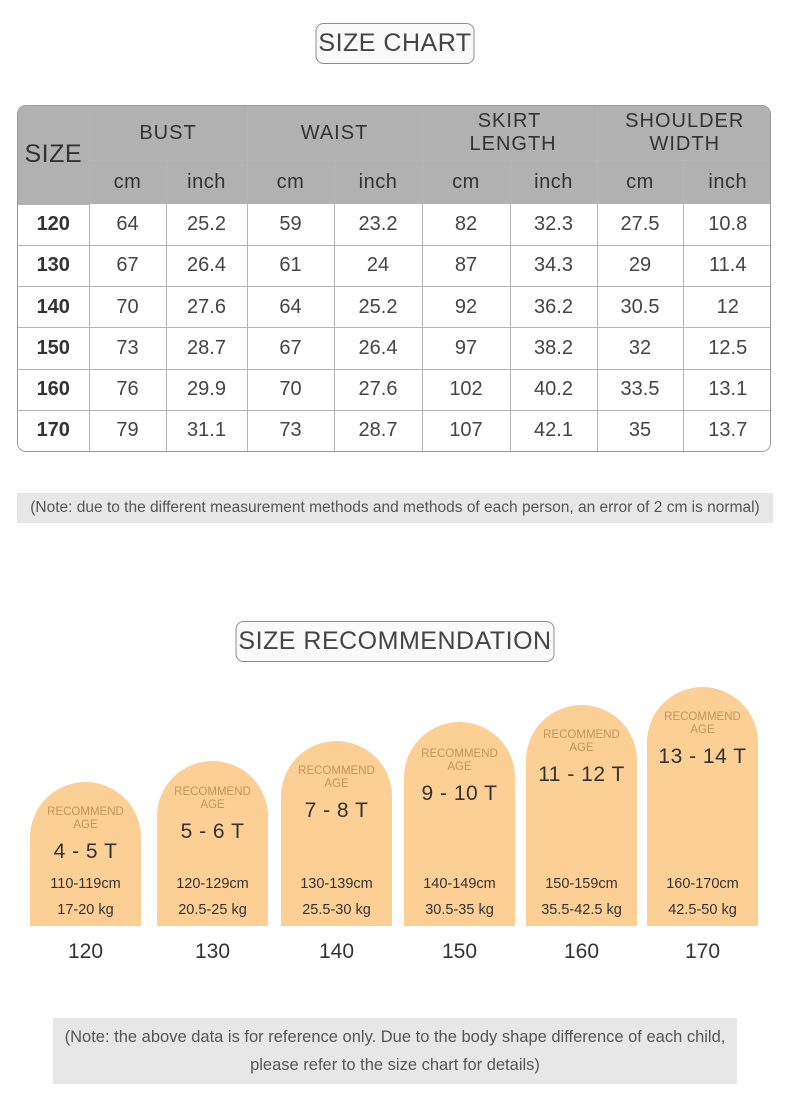 Image resolution: width=790 pixels, height=1102 pixels. What do you see at coordinates (395, 43) in the screenshot?
I see `size-chart-title: SIZE CHART` at bounding box center [395, 43].